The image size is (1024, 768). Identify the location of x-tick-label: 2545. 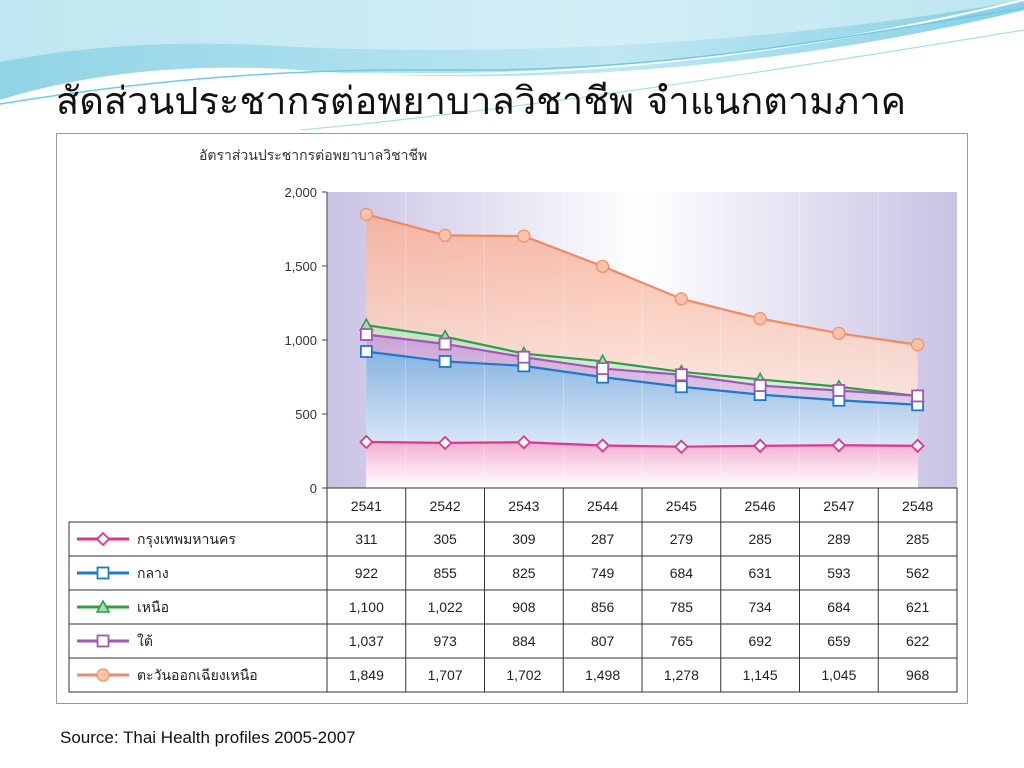
(681, 506).